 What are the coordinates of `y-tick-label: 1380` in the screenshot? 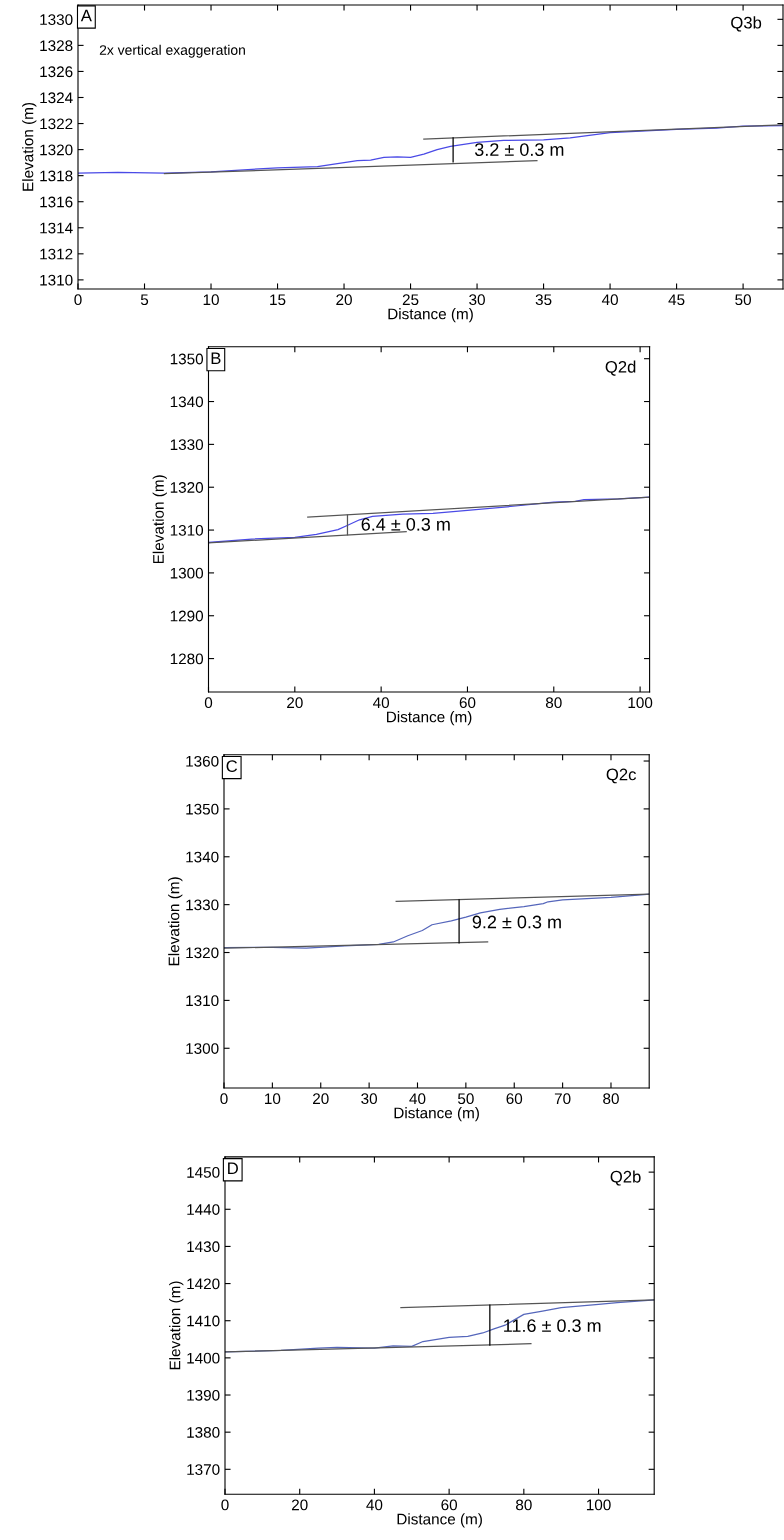 It's located at (203, 1432).